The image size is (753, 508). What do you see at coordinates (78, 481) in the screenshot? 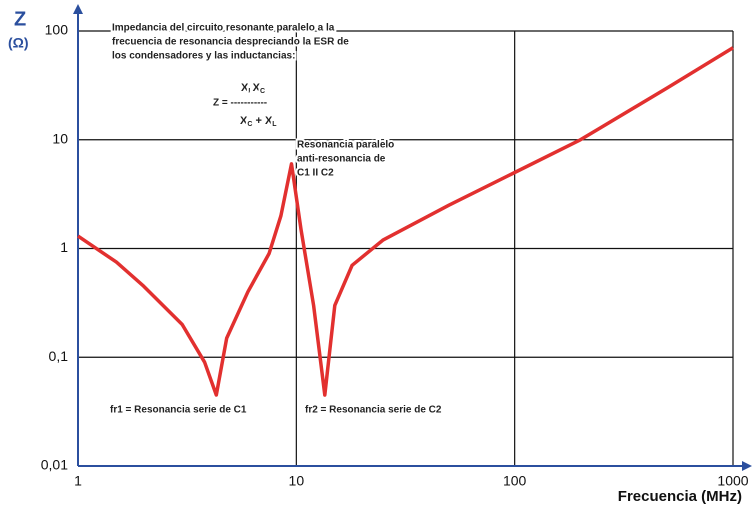
I see `x-tick-label: 1` at bounding box center [78, 481].